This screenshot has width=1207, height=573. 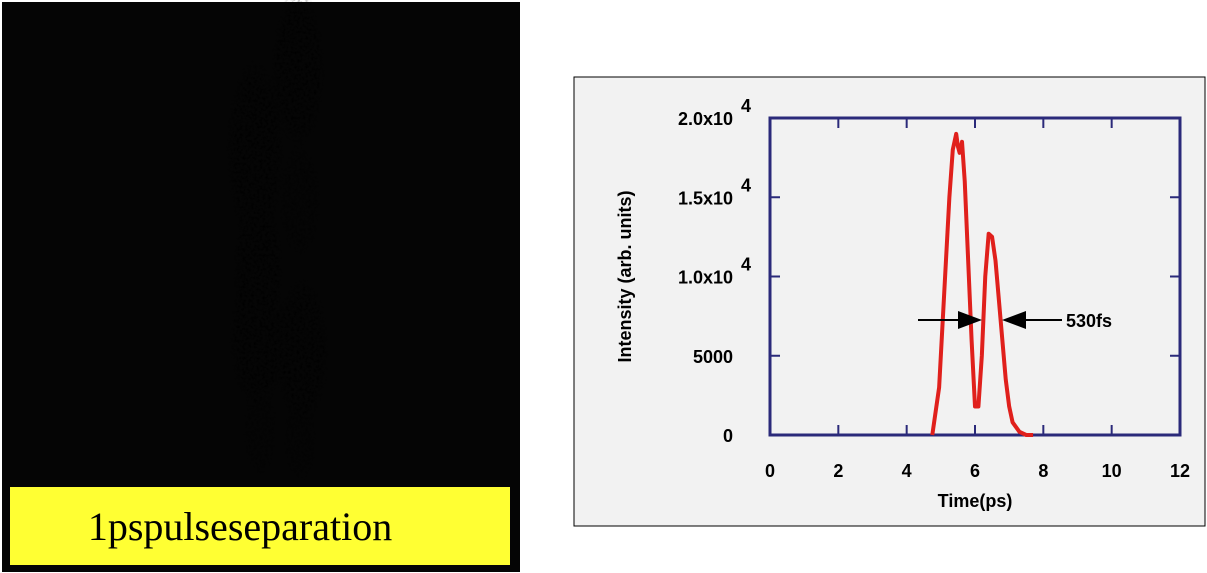 I want to click on y-axis-label: Intensity (arb. units), so click(x=625, y=276).